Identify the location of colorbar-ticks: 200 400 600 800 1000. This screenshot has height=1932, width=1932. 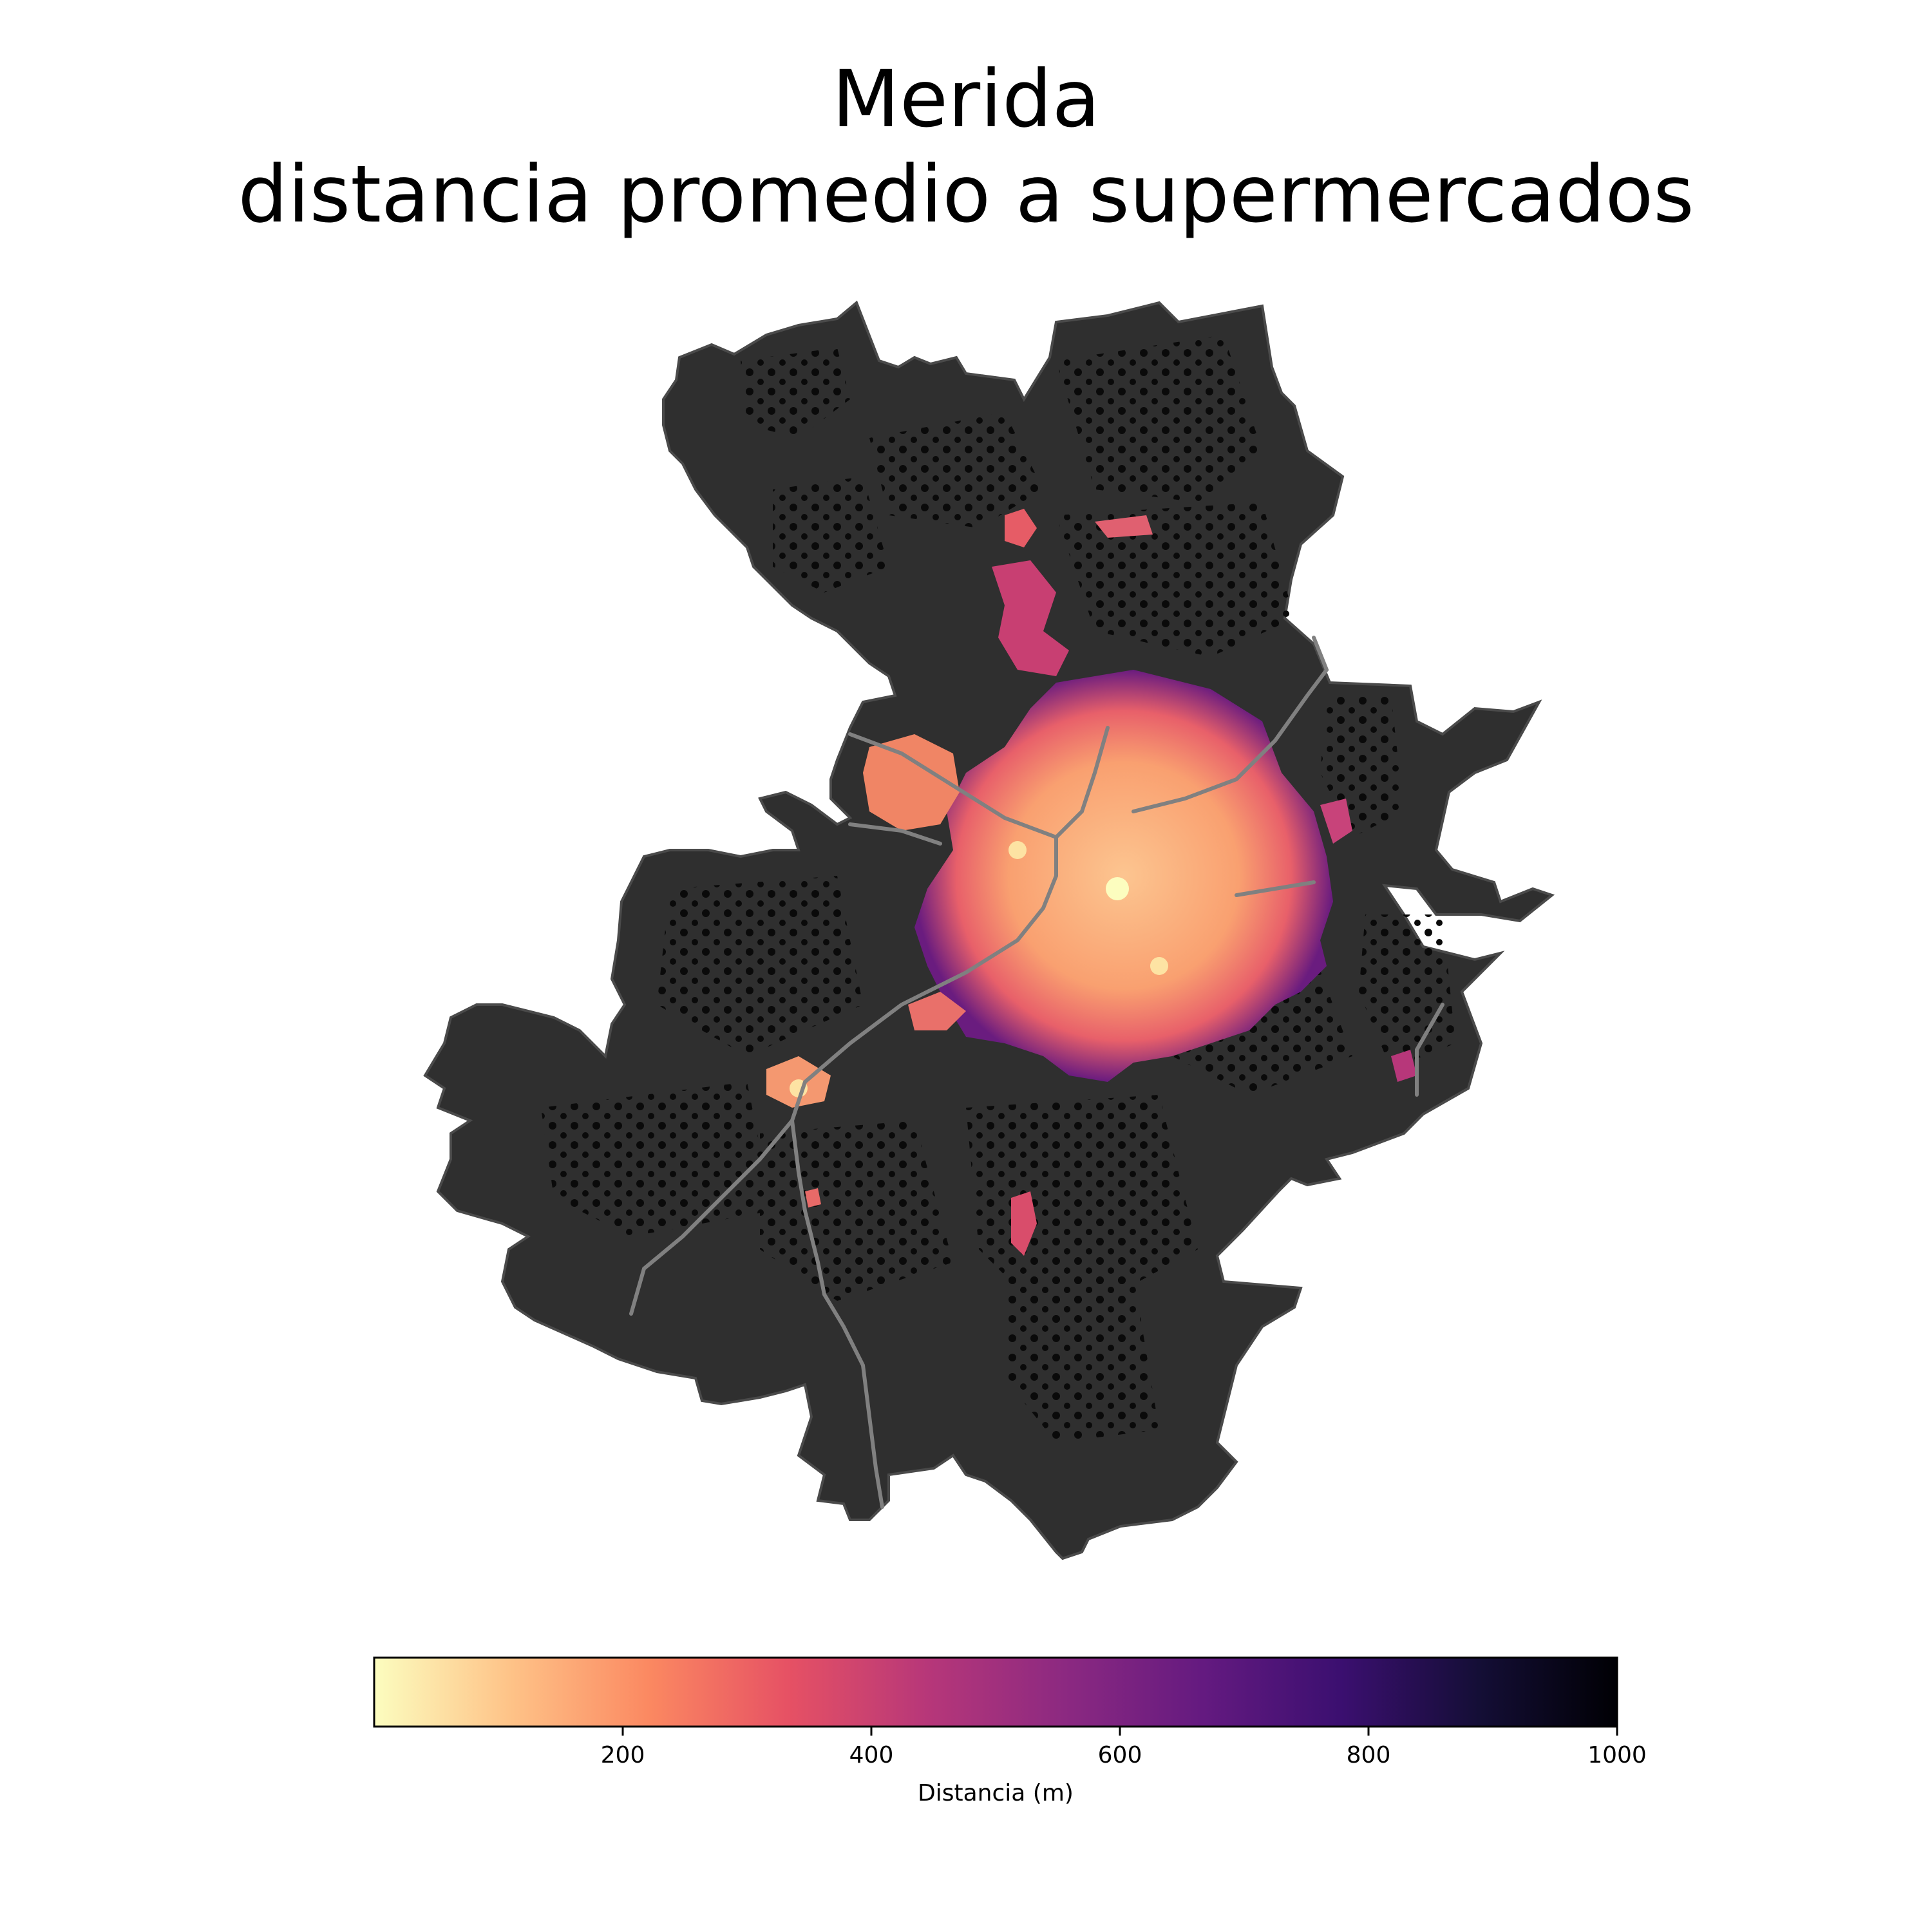
(1124, 1748).